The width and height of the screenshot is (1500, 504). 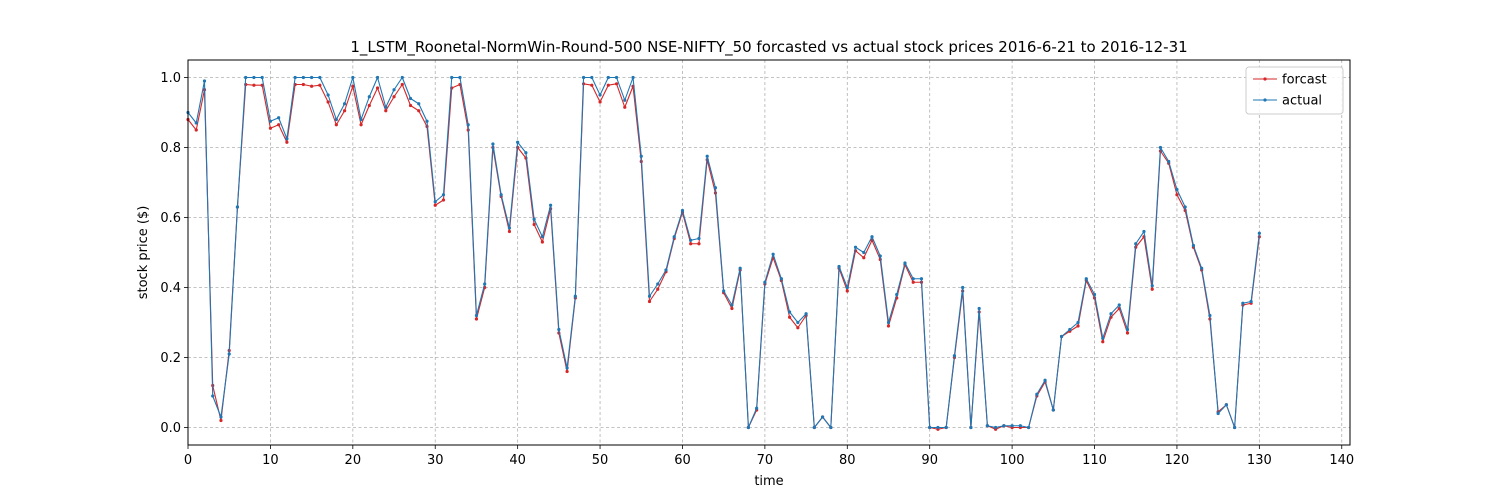 What do you see at coordinates (1012, 460) in the screenshot?
I see `x-tick-label: 100` at bounding box center [1012, 460].